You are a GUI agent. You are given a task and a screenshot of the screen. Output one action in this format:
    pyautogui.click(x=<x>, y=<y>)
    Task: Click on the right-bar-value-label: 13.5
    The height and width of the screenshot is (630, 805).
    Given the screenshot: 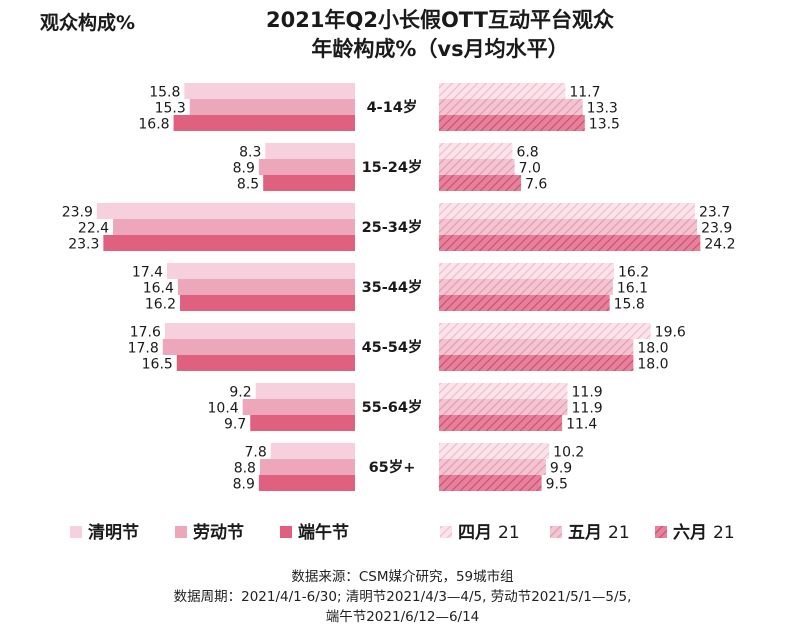 What is the action you would take?
    pyautogui.click(x=604, y=125)
    